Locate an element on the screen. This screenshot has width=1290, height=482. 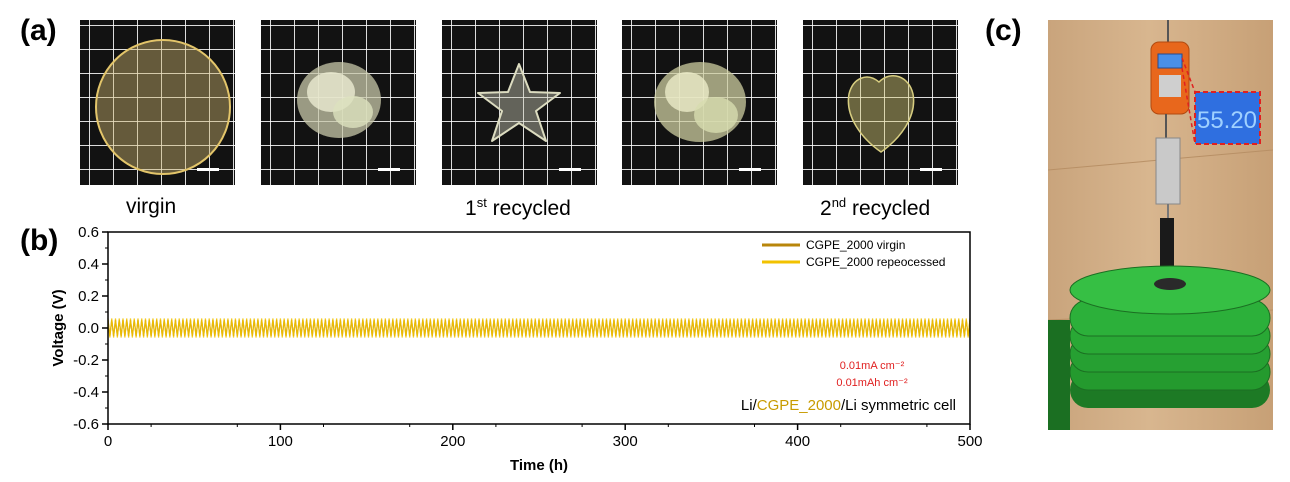
caption-1st-recycled: 1st recycled is located at coordinates (518, 208).